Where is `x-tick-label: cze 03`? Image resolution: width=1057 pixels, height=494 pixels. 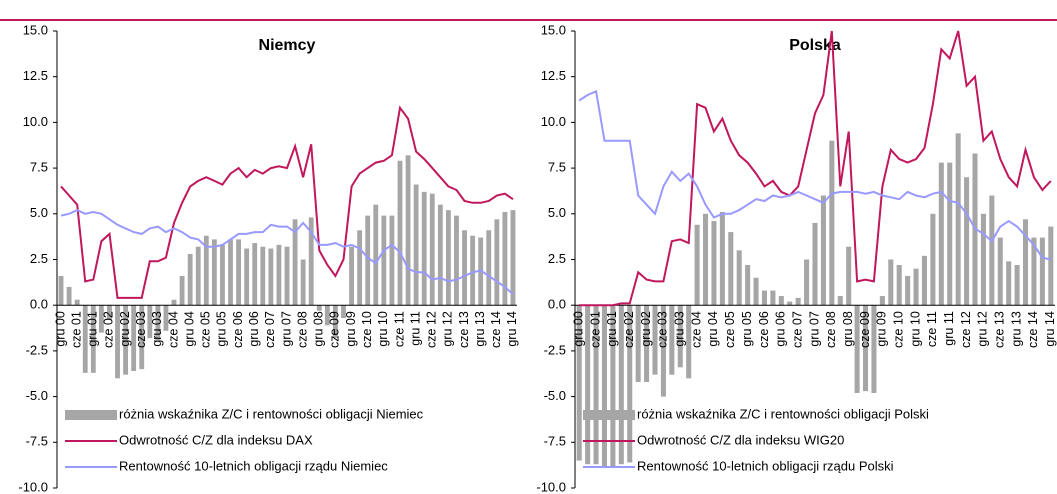 x-tick-label: cze 03 is located at coordinates (141, 329).